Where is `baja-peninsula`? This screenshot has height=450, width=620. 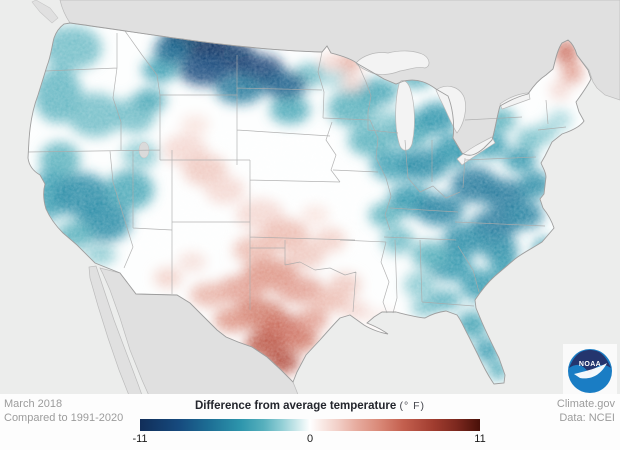 baja-peninsula is located at coordinates (115, 329).